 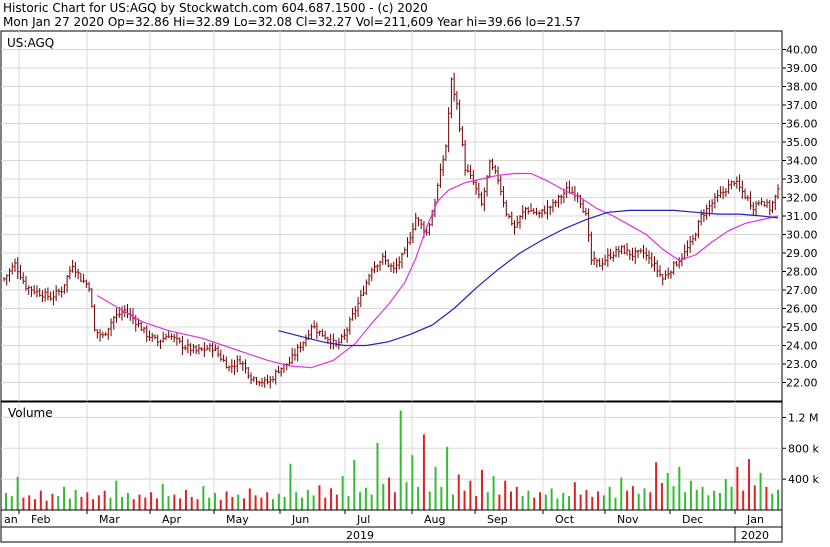 I want to click on month-labels: an Feb Mar Apr May Jun Jul Aug Sep Oct Nov Dec Jan, so click(x=384, y=518).